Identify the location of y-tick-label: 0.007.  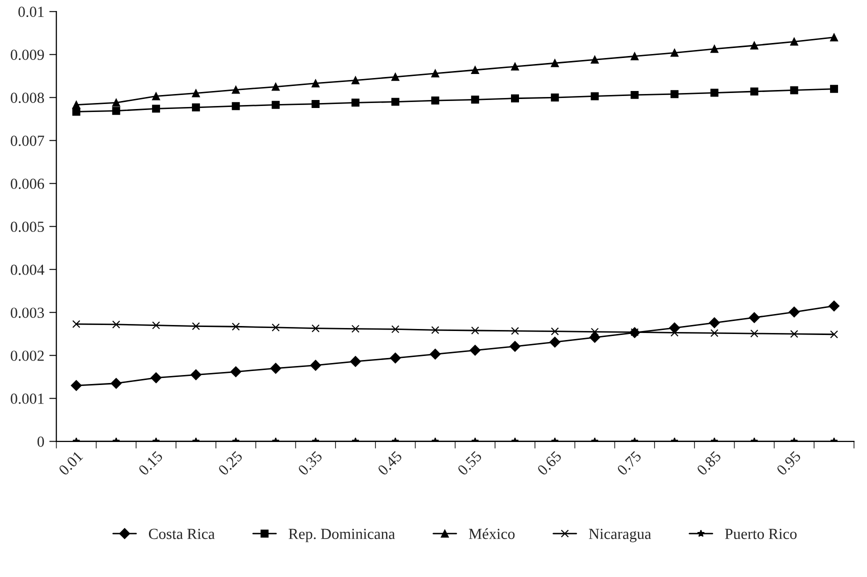
(27, 141).